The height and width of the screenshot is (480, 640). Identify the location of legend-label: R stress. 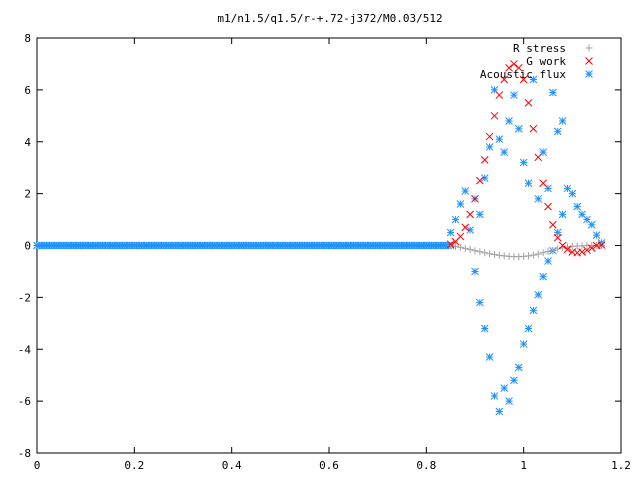
(539, 48).